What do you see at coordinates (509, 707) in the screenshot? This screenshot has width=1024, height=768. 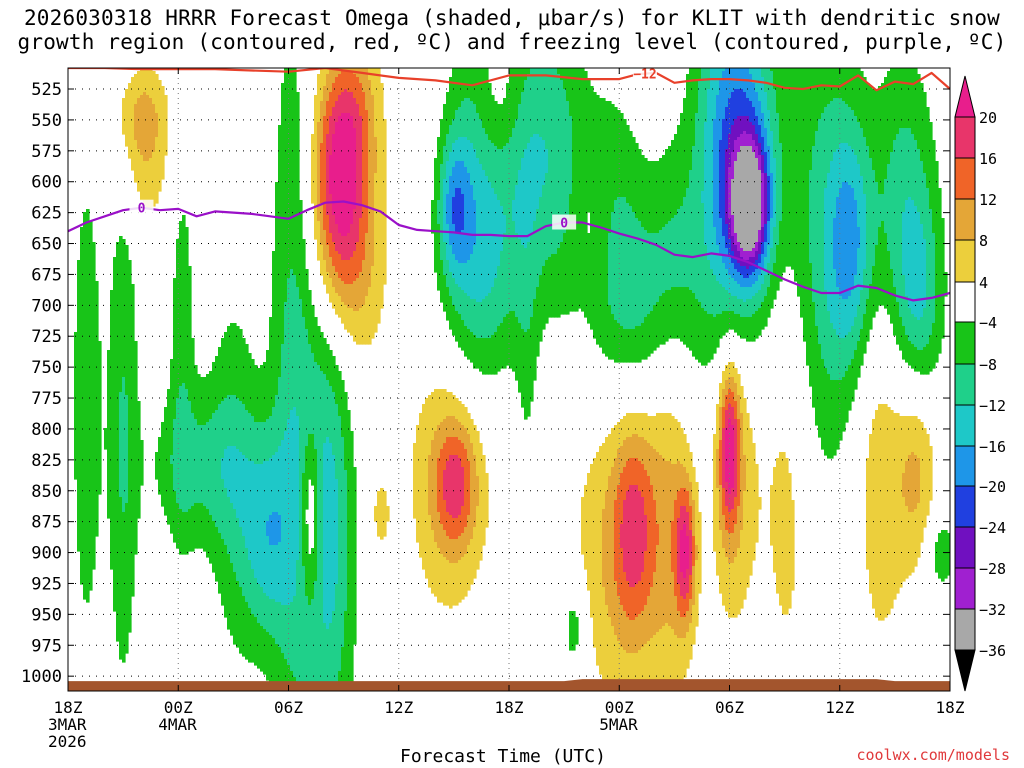 I see `x-tick-label: 18Z` at bounding box center [509, 707].